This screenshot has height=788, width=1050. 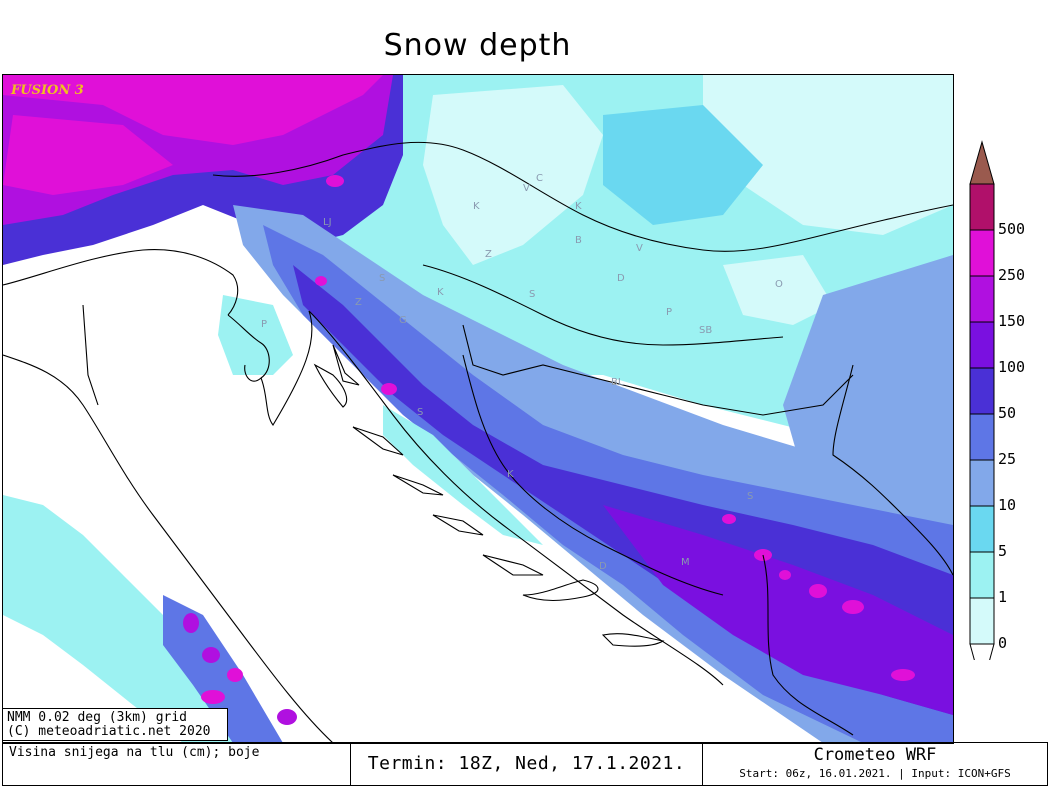 What do you see at coordinates (1003, 643) in the screenshot?
I see `legend-label: 0` at bounding box center [1003, 643].